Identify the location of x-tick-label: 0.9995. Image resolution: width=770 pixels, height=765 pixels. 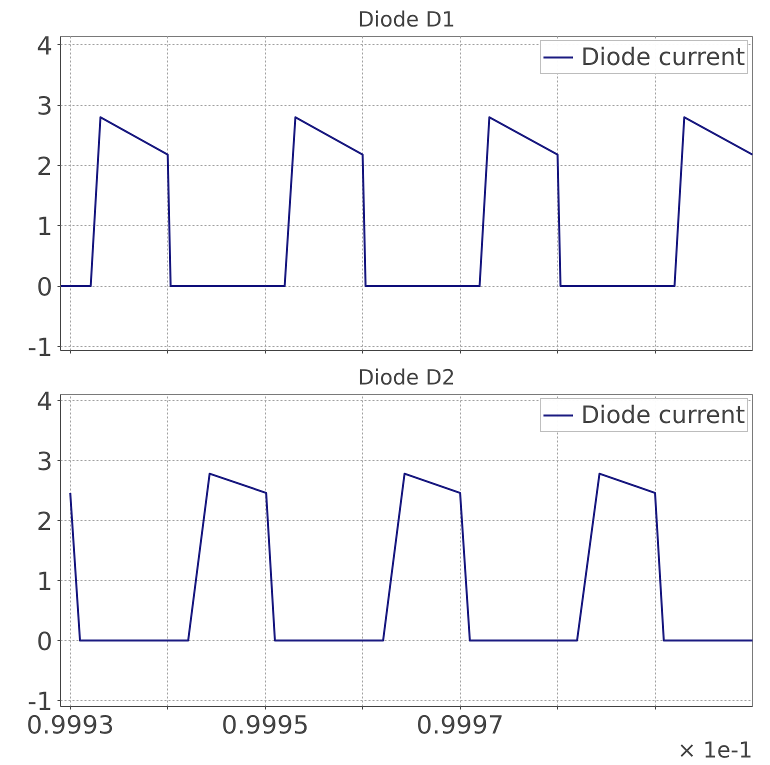
(265, 725).